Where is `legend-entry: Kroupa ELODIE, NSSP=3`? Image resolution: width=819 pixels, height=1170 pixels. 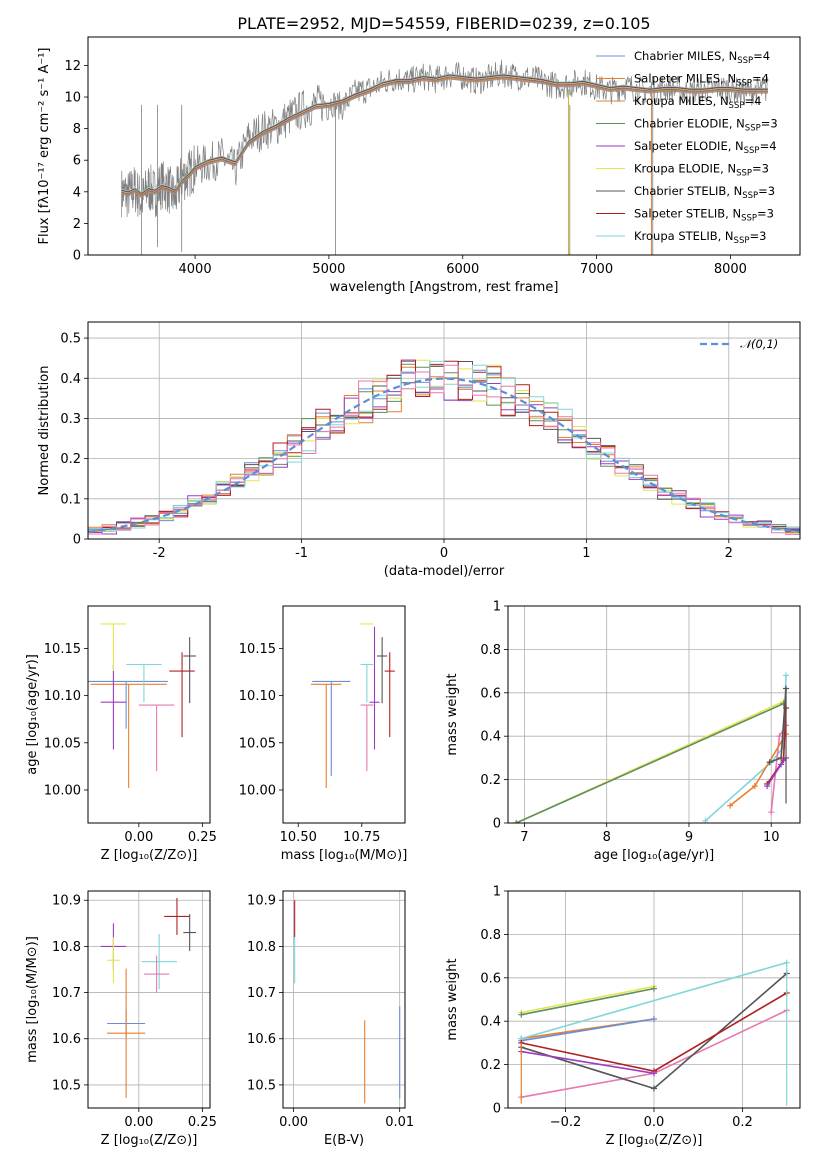 legend-entry: Kroupa ELODIE, NSSP=3 is located at coordinates (701, 170).